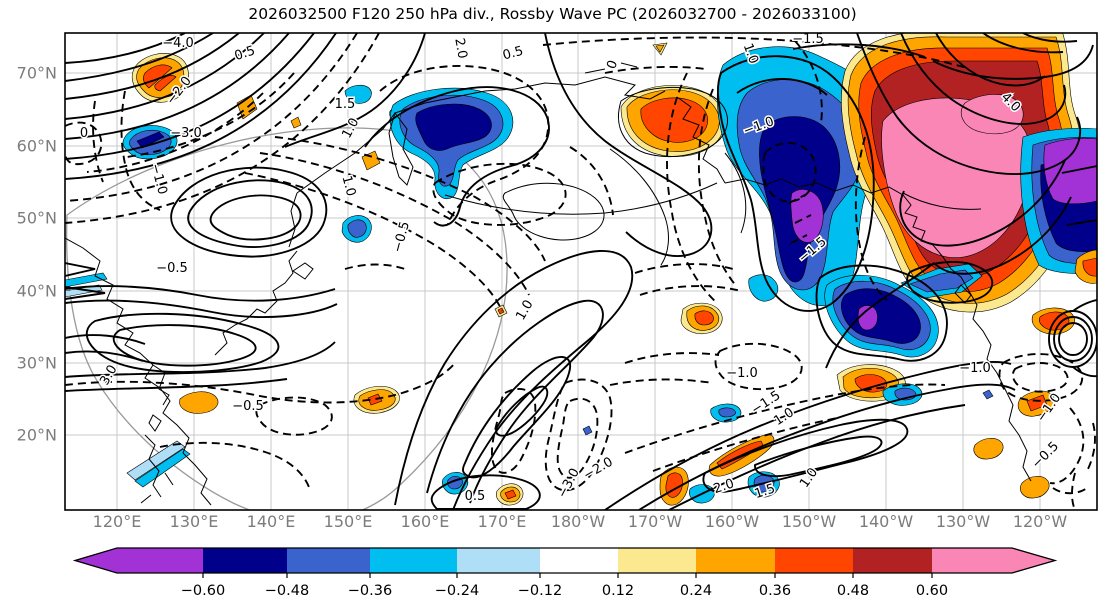  Describe the element at coordinates (853, 591) in the screenshot. I see `colorbar-tick-label: 0.48` at that location.